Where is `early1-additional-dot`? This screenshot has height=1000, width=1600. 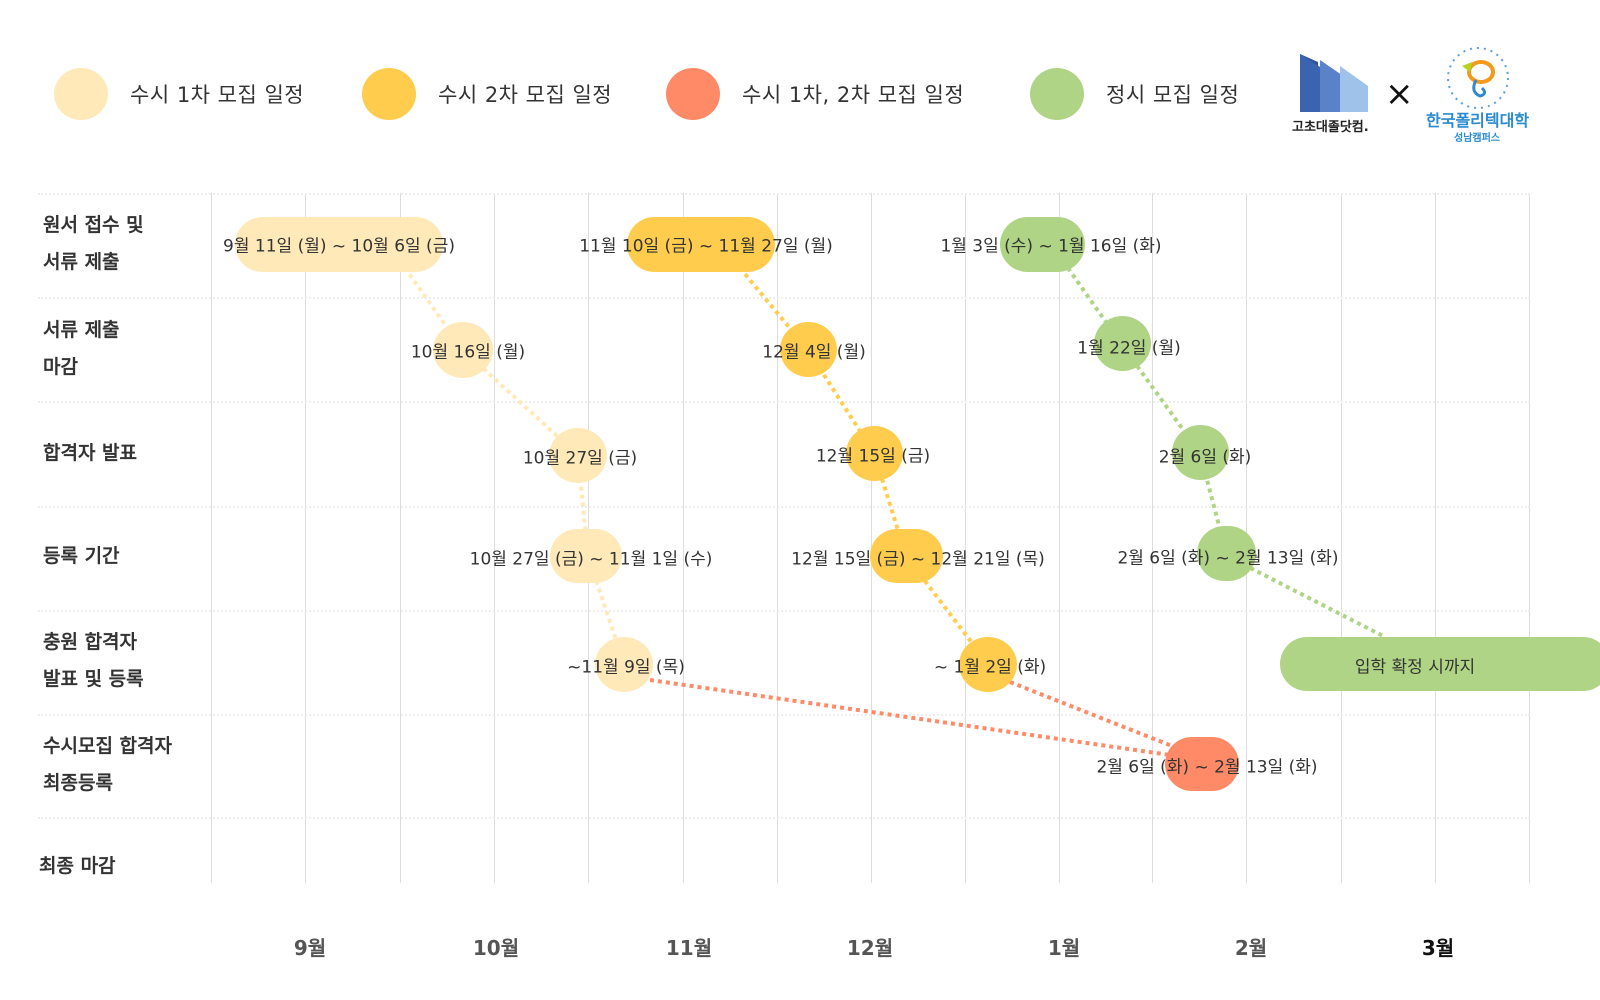
early1-additional-dot is located at coordinates (624, 664).